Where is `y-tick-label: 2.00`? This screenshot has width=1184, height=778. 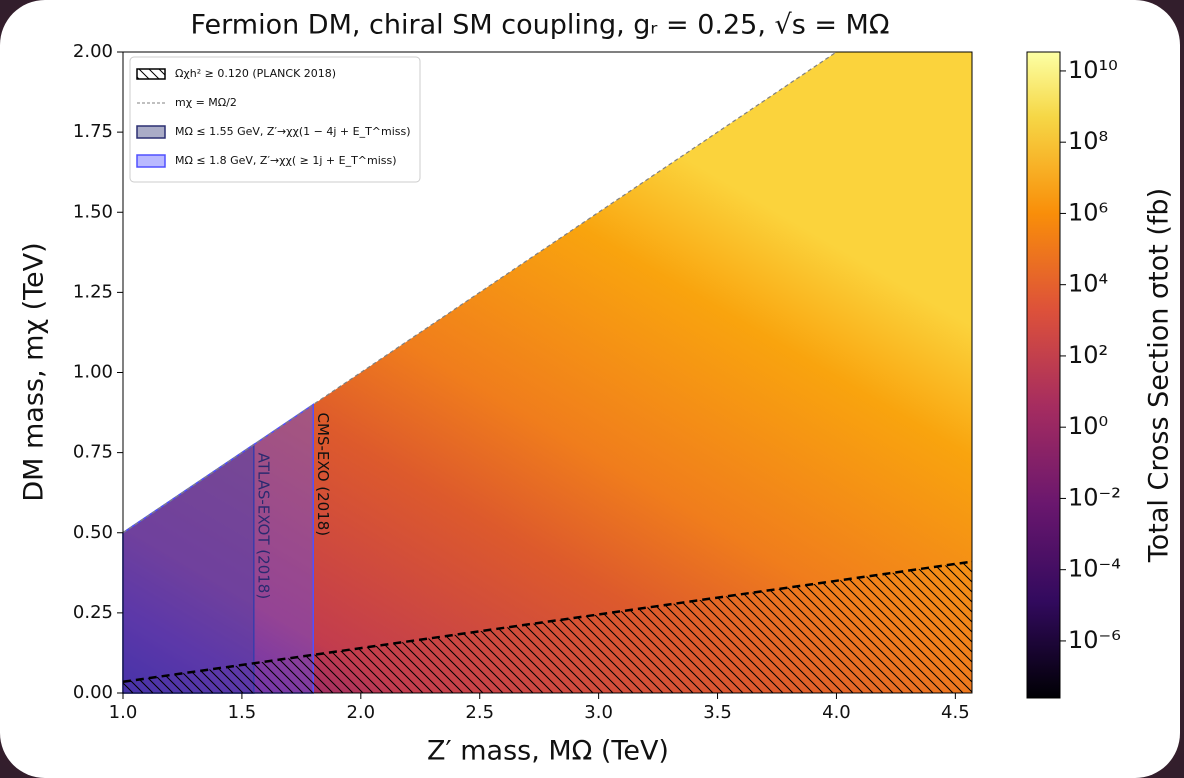 y-tick-label: 2.00 is located at coordinates (93, 51).